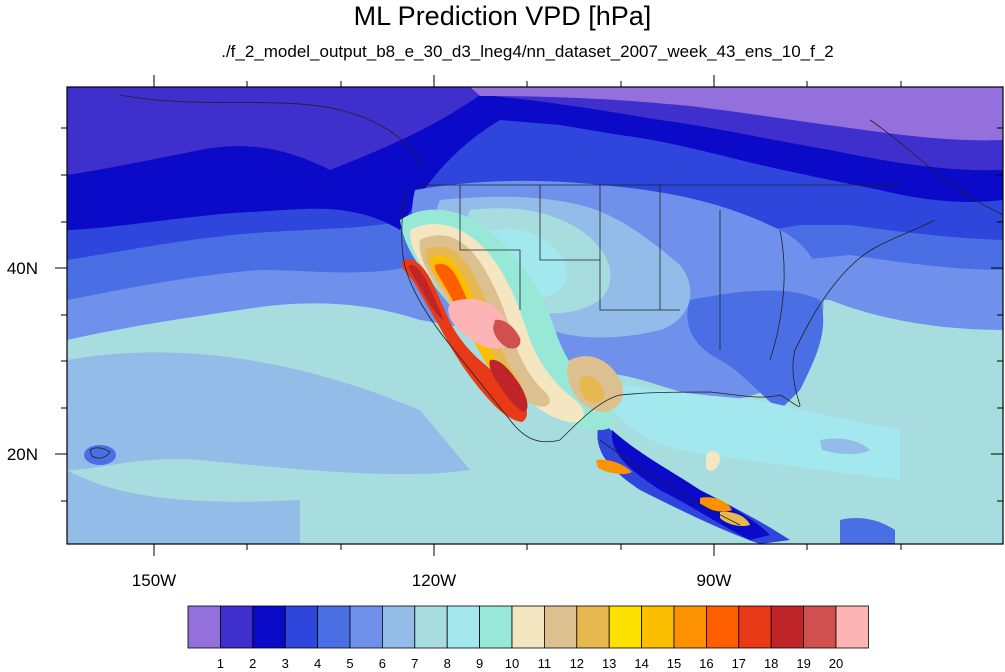  What do you see at coordinates (777, 295) in the screenshot?
I see `state-borders-d` at bounding box center [777, 295].